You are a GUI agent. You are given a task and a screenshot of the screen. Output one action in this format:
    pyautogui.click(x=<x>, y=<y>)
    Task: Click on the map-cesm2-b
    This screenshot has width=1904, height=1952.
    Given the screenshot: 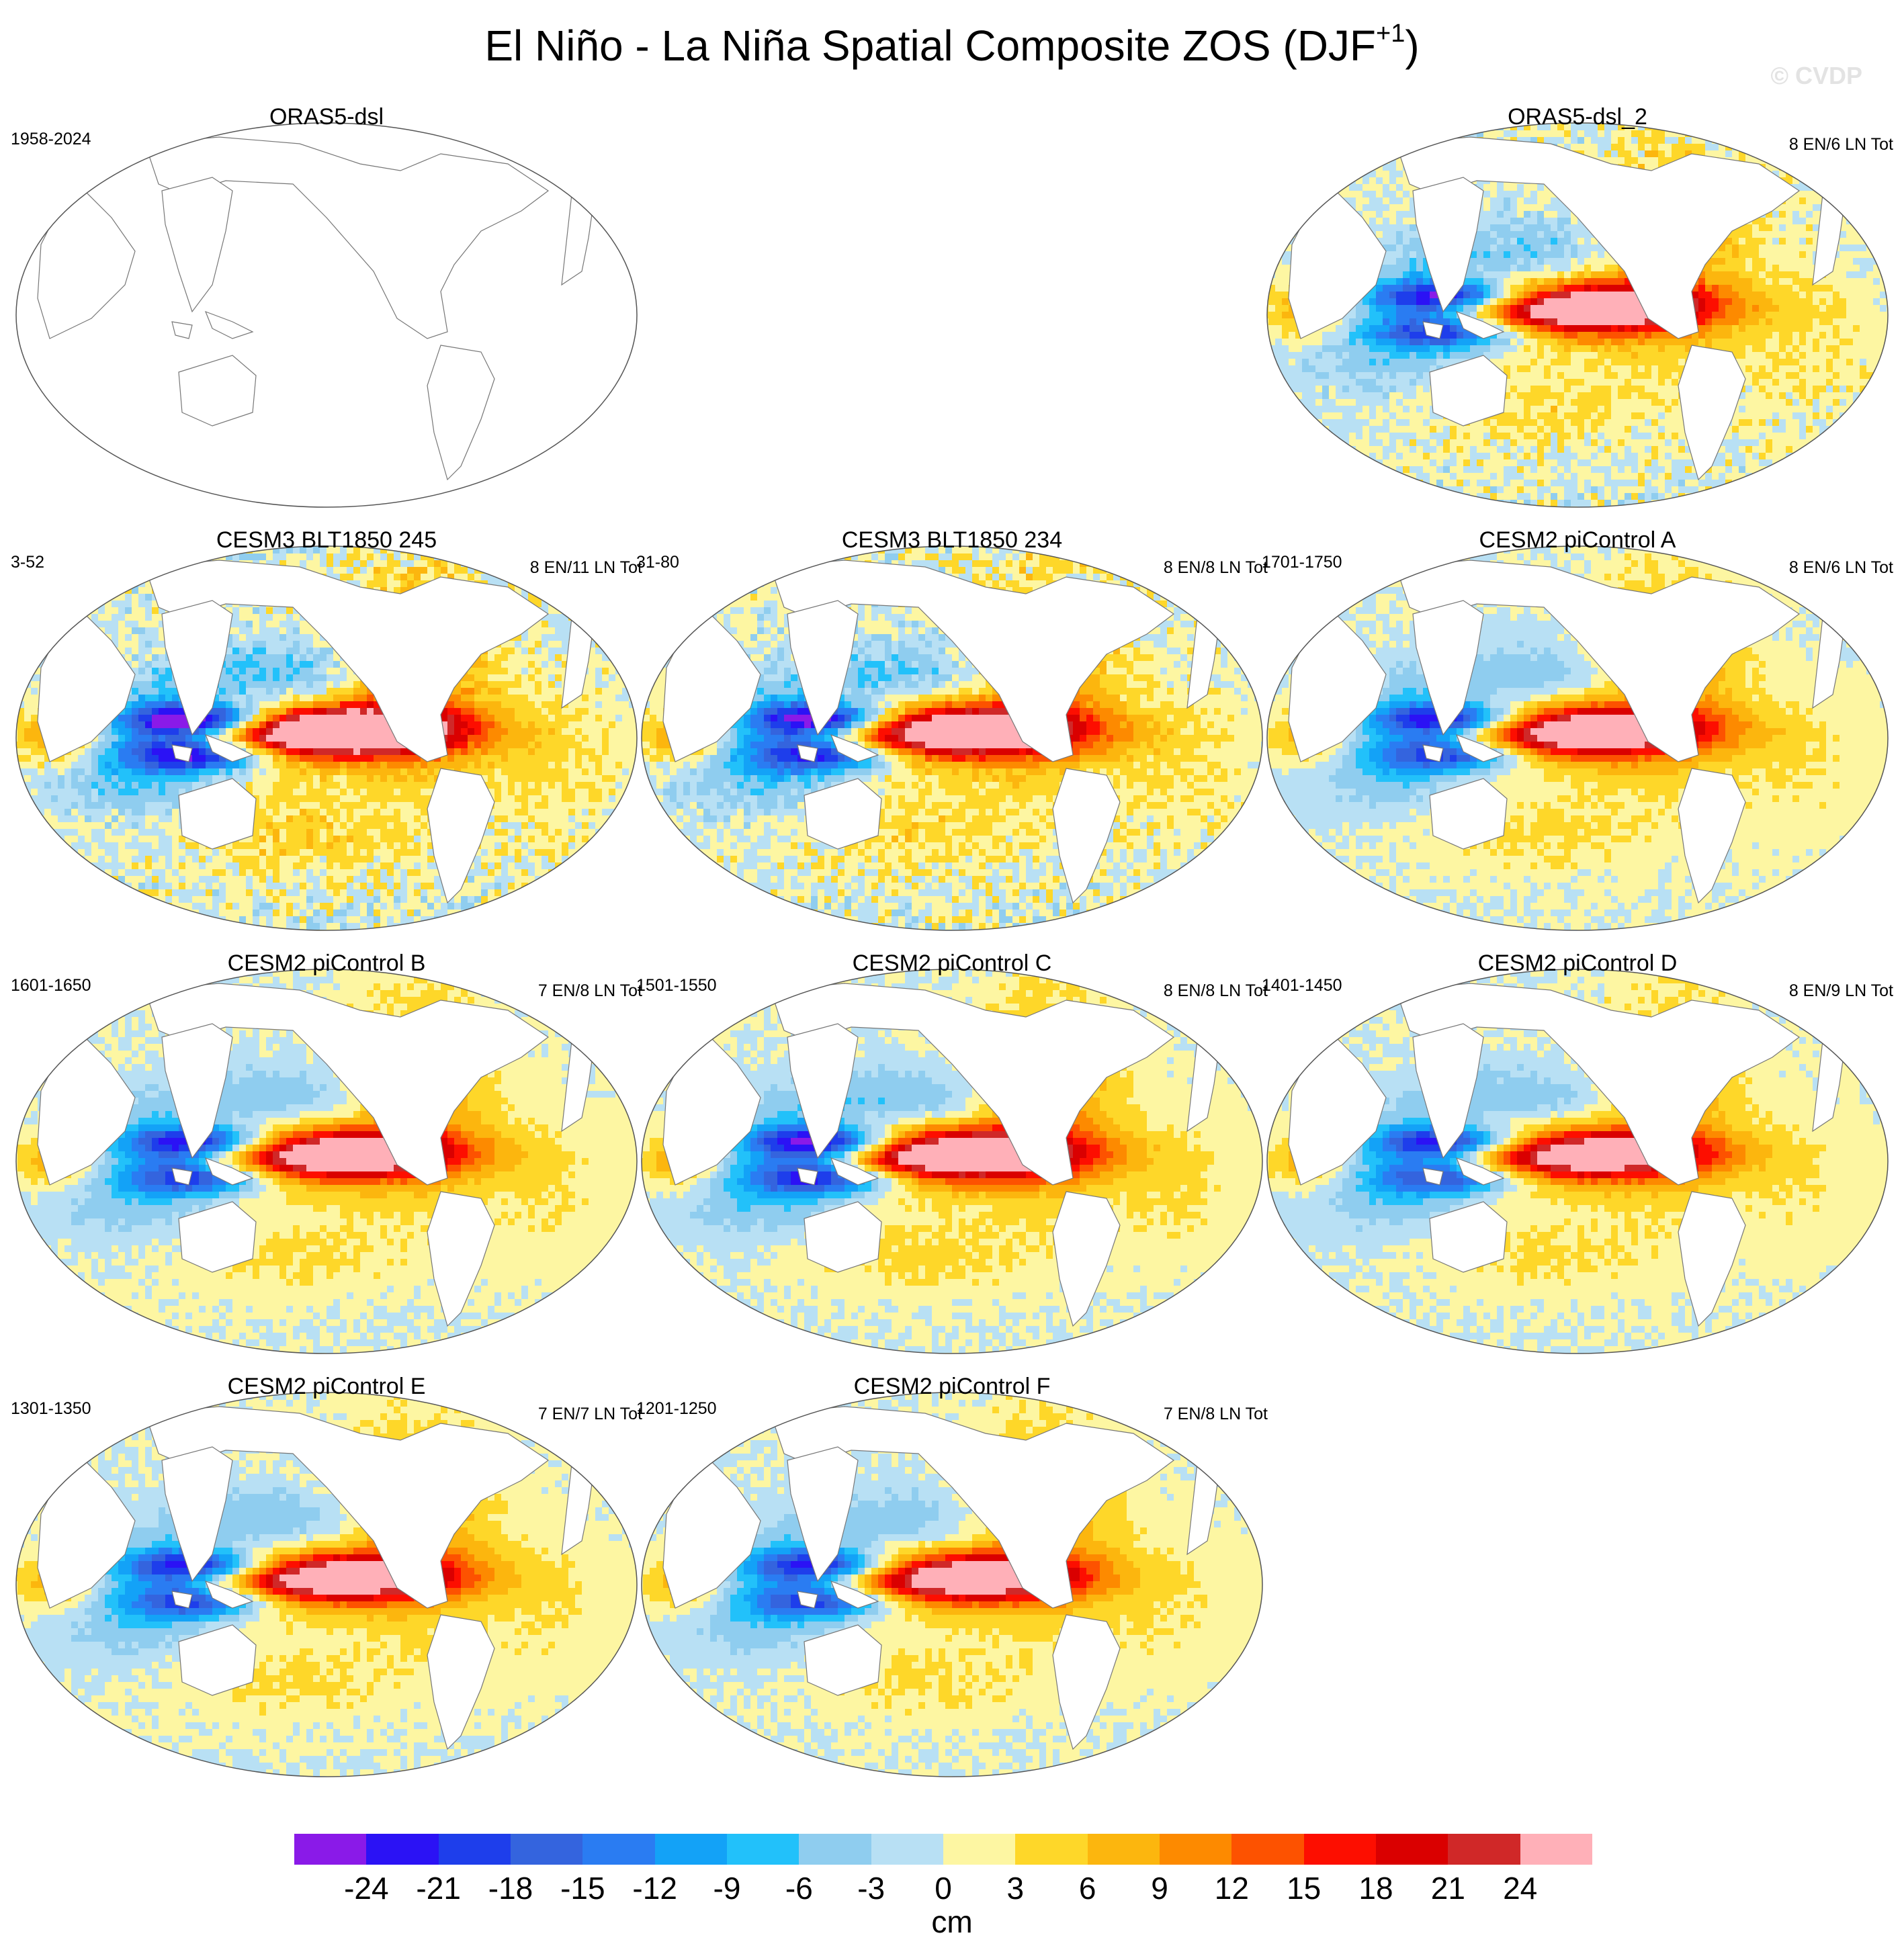 What is the action you would take?
    pyautogui.click(x=326, y=1161)
    